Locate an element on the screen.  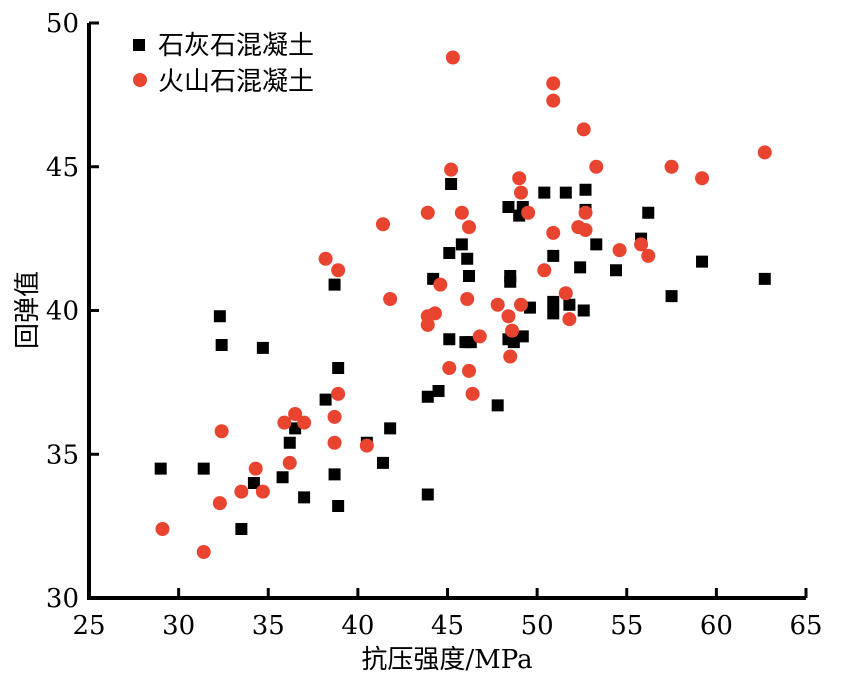
y-axis-label: 回弹值 is located at coordinates (28, 310).